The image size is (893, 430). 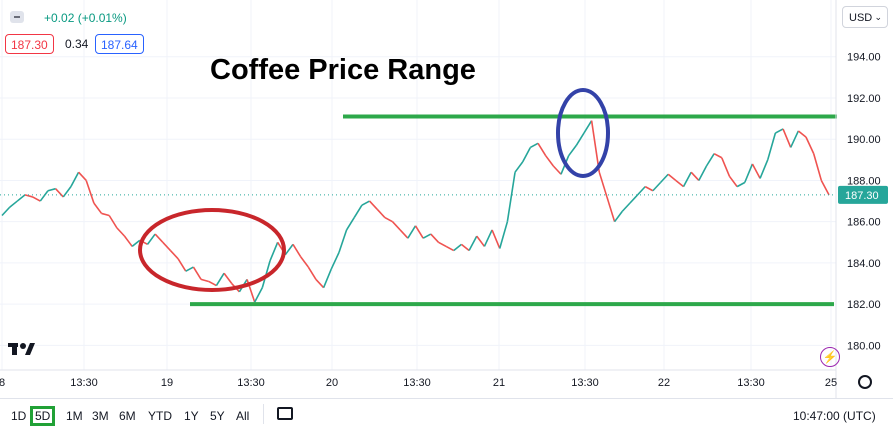 I want to click on x-tick-label: 21, so click(x=499, y=383).